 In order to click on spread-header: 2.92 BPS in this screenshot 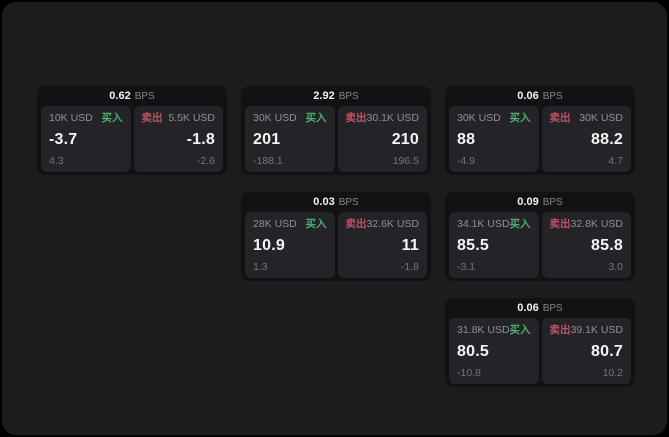, I will do `click(336, 96)`.